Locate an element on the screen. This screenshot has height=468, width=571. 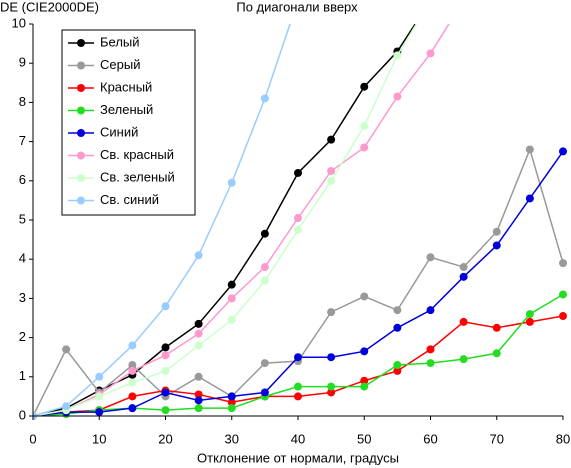
legend-label: Серый is located at coordinates (120, 64).